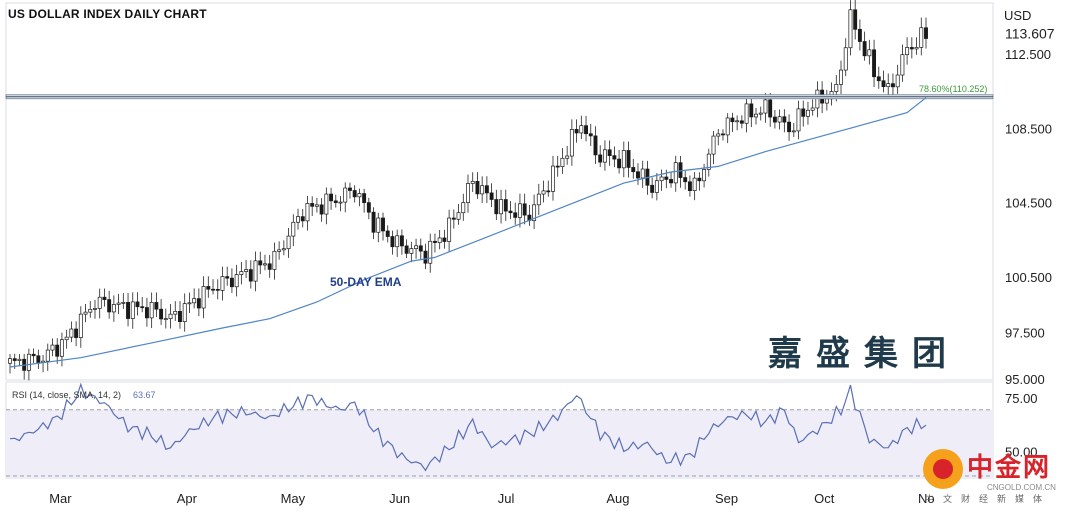 This screenshot has height=521, width=1080. What do you see at coordinates (824, 498) in the screenshot?
I see `x-axis-label: Oct` at bounding box center [824, 498].